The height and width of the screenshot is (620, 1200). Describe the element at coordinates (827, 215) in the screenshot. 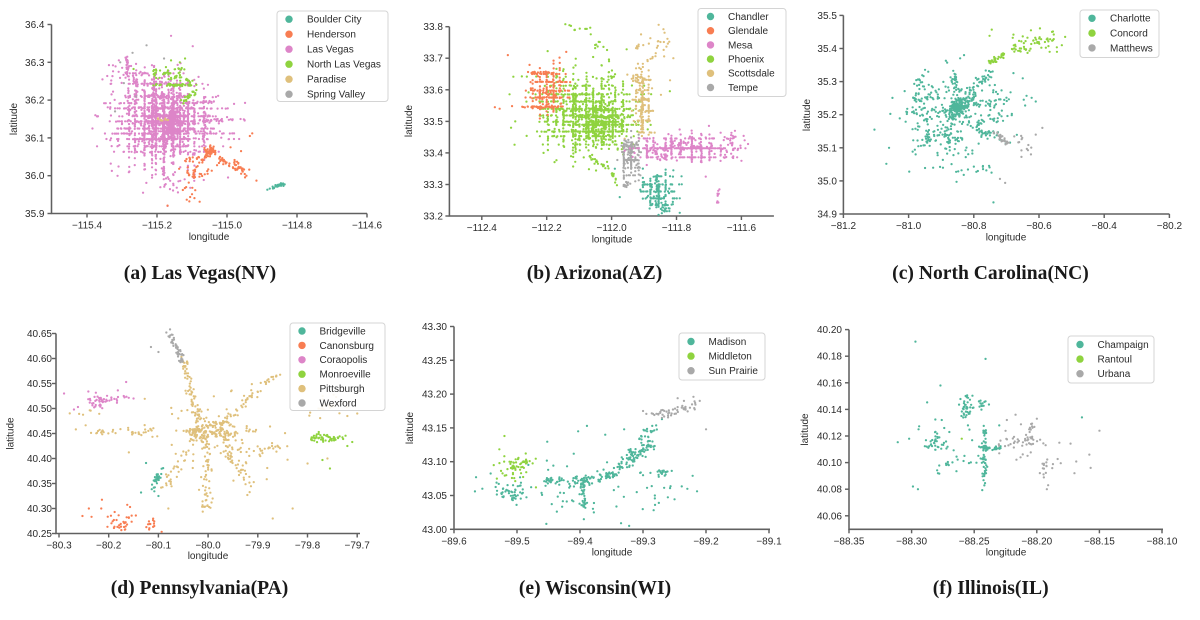

I see `svg-text: 34.9` at that location.